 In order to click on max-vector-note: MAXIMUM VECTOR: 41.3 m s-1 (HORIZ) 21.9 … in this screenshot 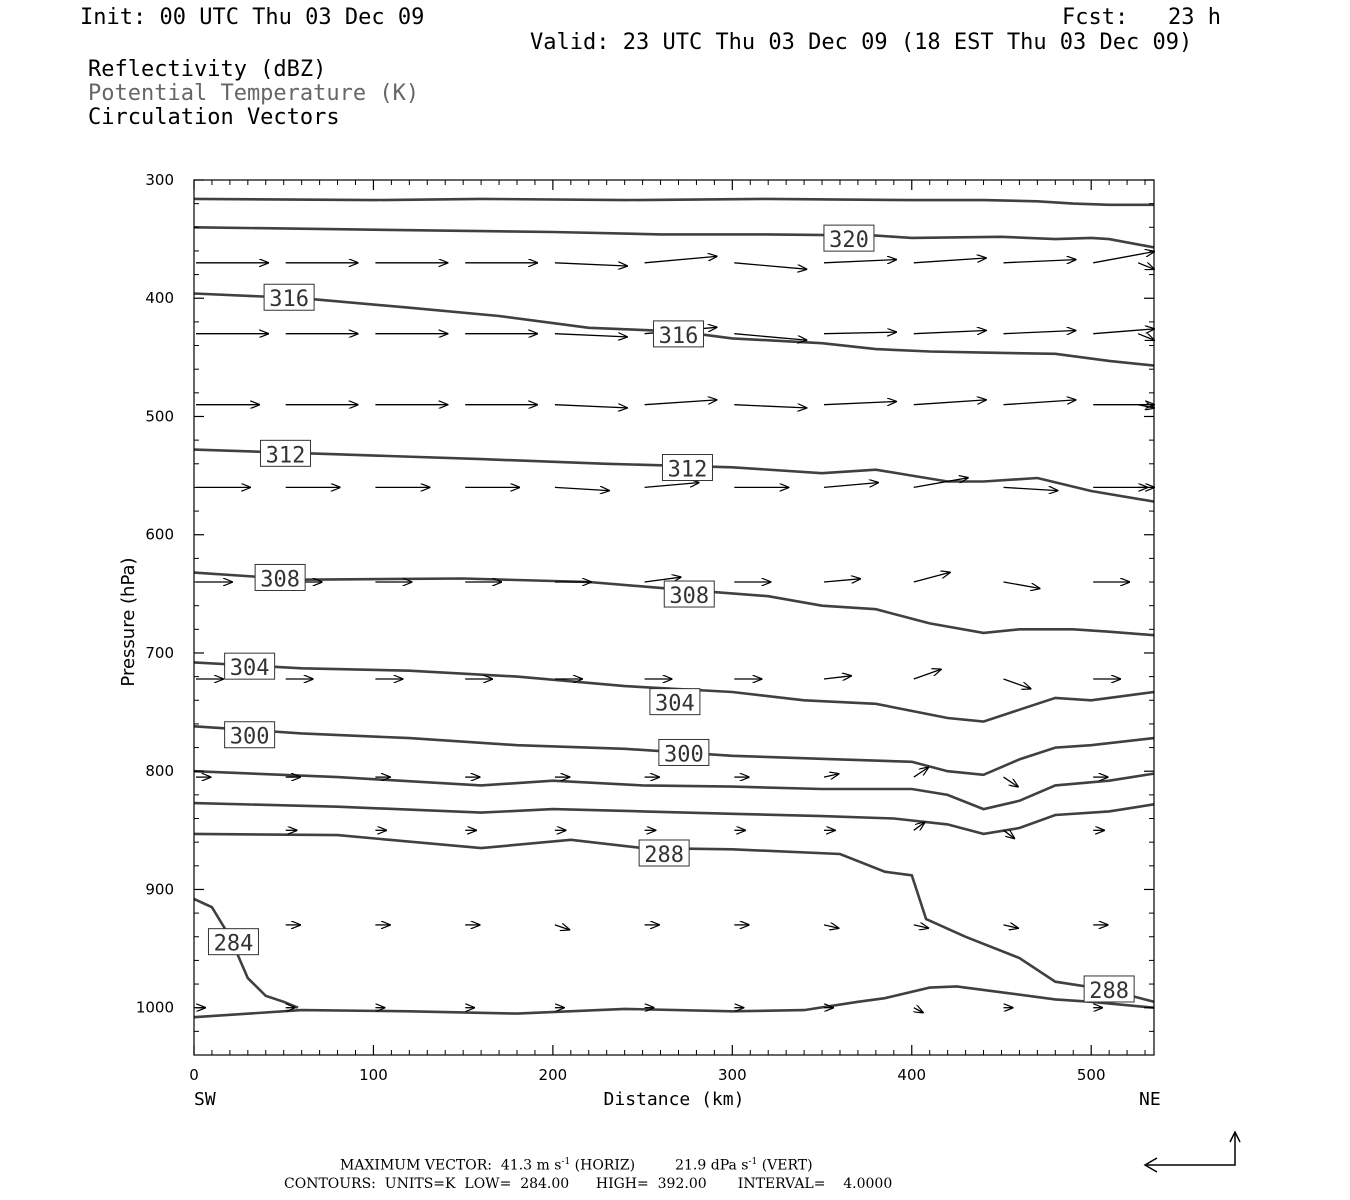, I will do `click(576, 1165)`.